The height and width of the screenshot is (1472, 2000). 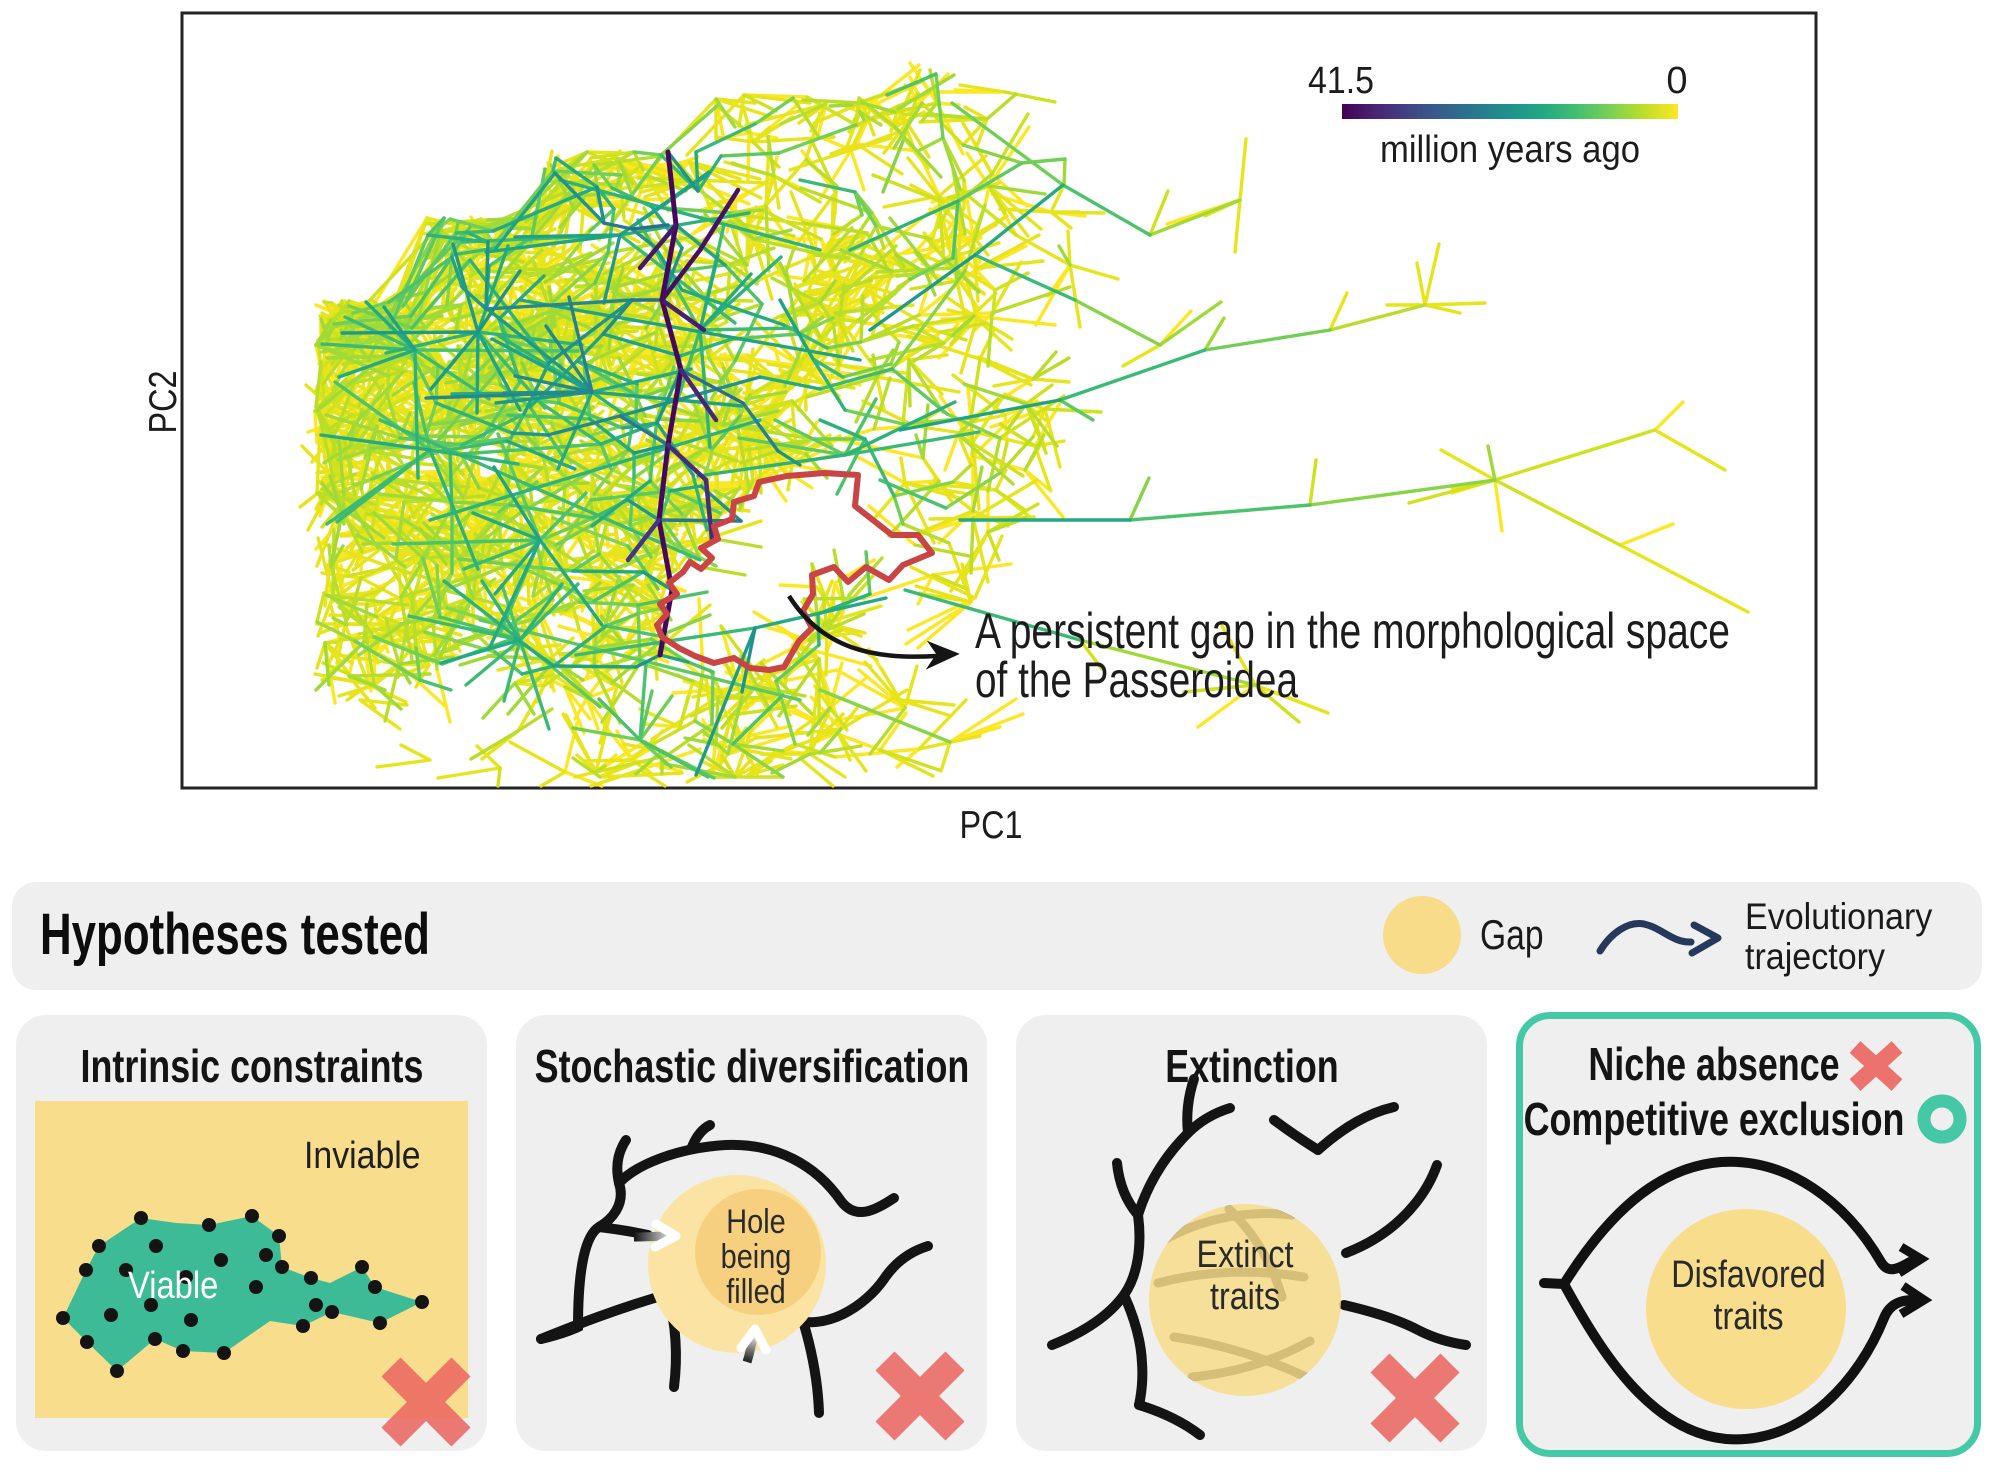 I want to click on svg-text: 0, so click(x=1676, y=81).